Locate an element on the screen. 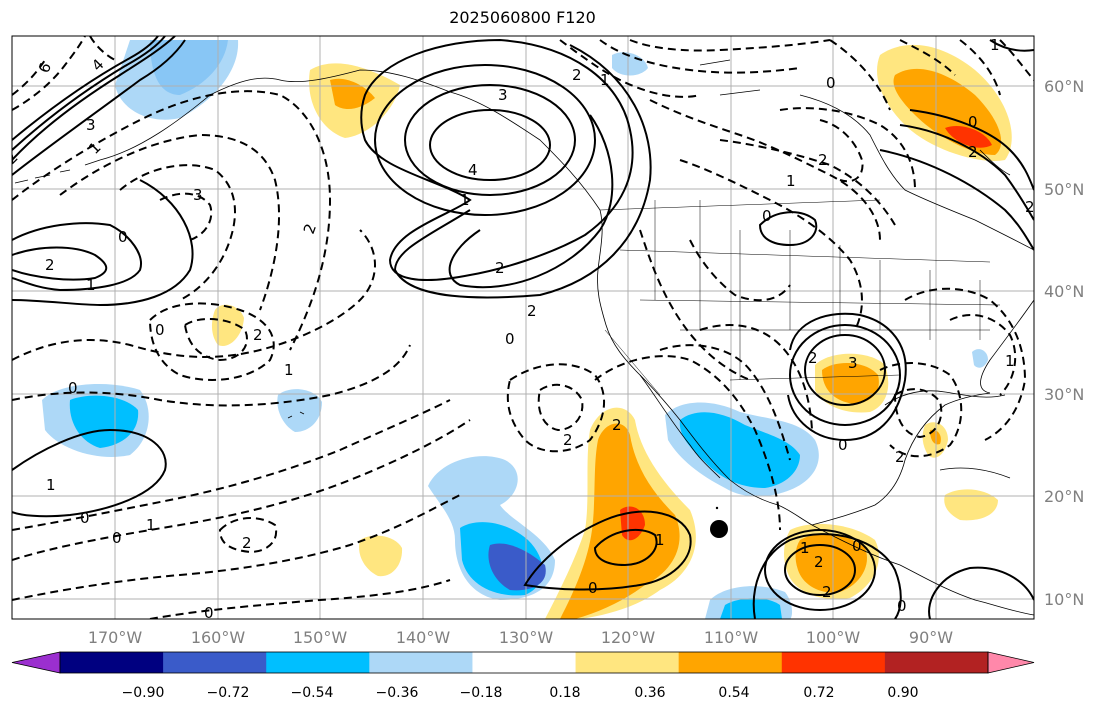 The width and height of the screenshot is (1105, 712). colorbar-border is located at coordinates (524, 662).